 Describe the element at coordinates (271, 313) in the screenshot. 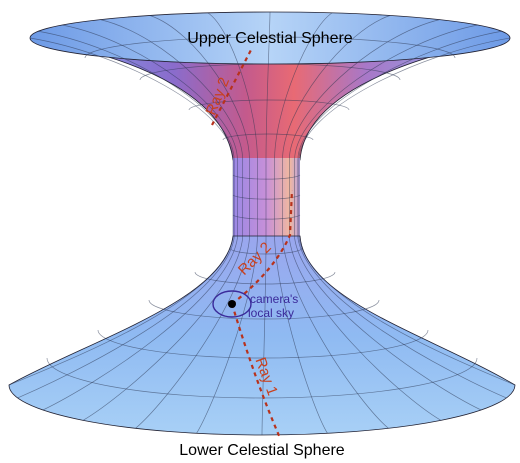

I see `camera-label: local sky` at that location.